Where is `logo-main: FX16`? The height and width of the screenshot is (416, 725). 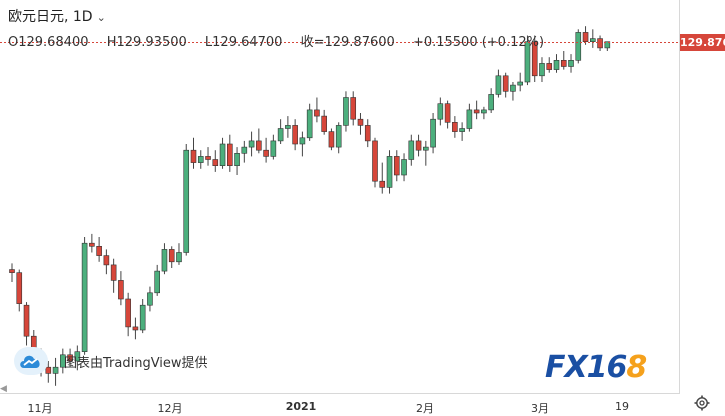 logo-main: FX16 is located at coordinates (586, 367).